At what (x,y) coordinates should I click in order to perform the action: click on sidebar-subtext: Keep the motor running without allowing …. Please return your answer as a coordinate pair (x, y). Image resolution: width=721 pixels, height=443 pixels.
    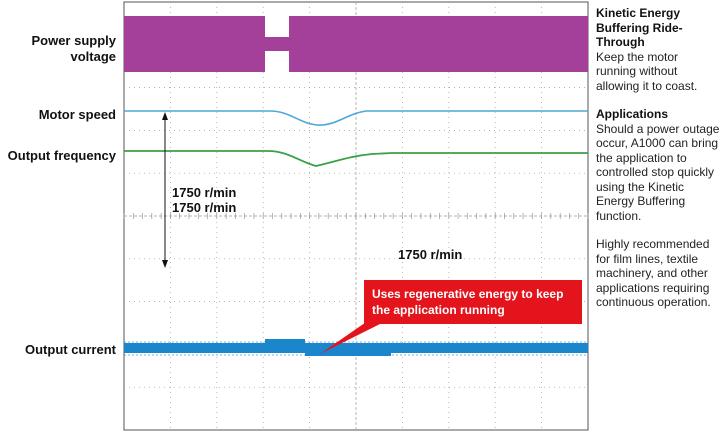
    Looking at the image, I should click on (646, 71).